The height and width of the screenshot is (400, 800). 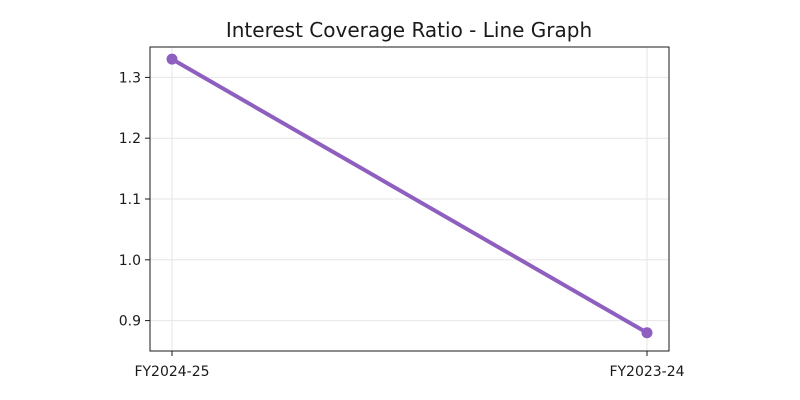 I want to click on x-tick-label: FY2024-25, so click(x=171, y=372).